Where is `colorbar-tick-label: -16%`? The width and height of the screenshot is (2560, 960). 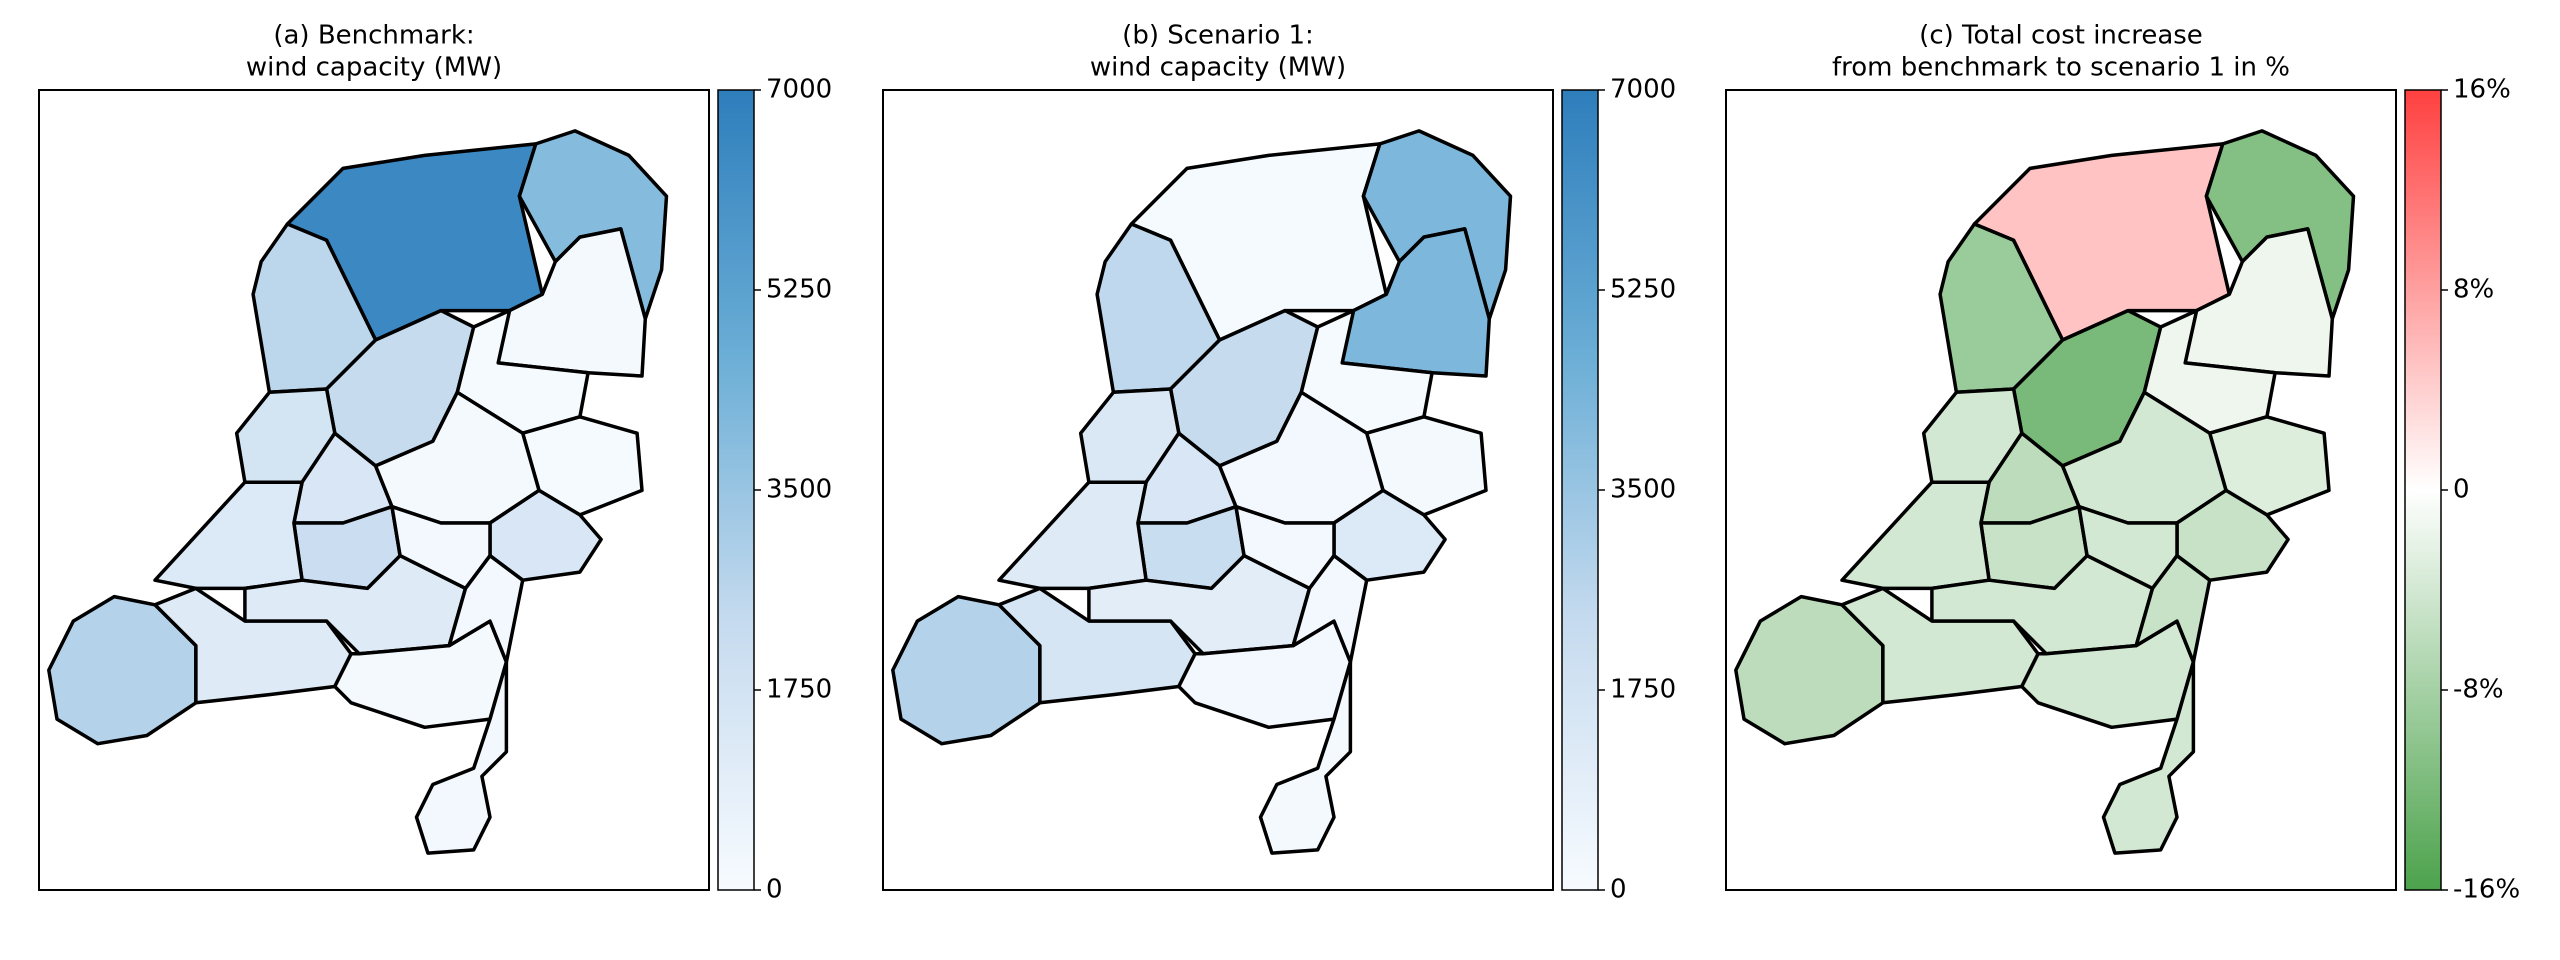
colorbar-tick-label: -16% is located at coordinates (2486, 890).